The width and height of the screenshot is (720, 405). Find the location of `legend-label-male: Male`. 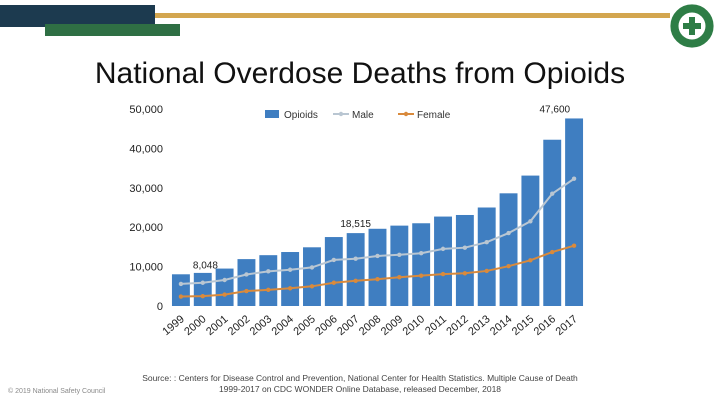

legend-label-male: Male is located at coordinates (363, 115).